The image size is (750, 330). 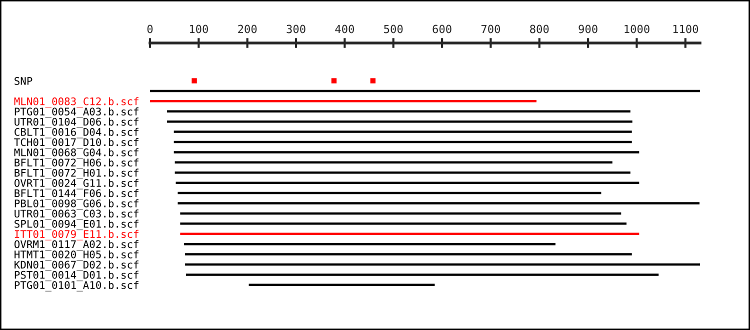 What do you see at coordinates (76, 102) in the screenshot?
I see `y-tick-label: MLN01_0083_C12.b.scf` at bounding box center [76, 102].